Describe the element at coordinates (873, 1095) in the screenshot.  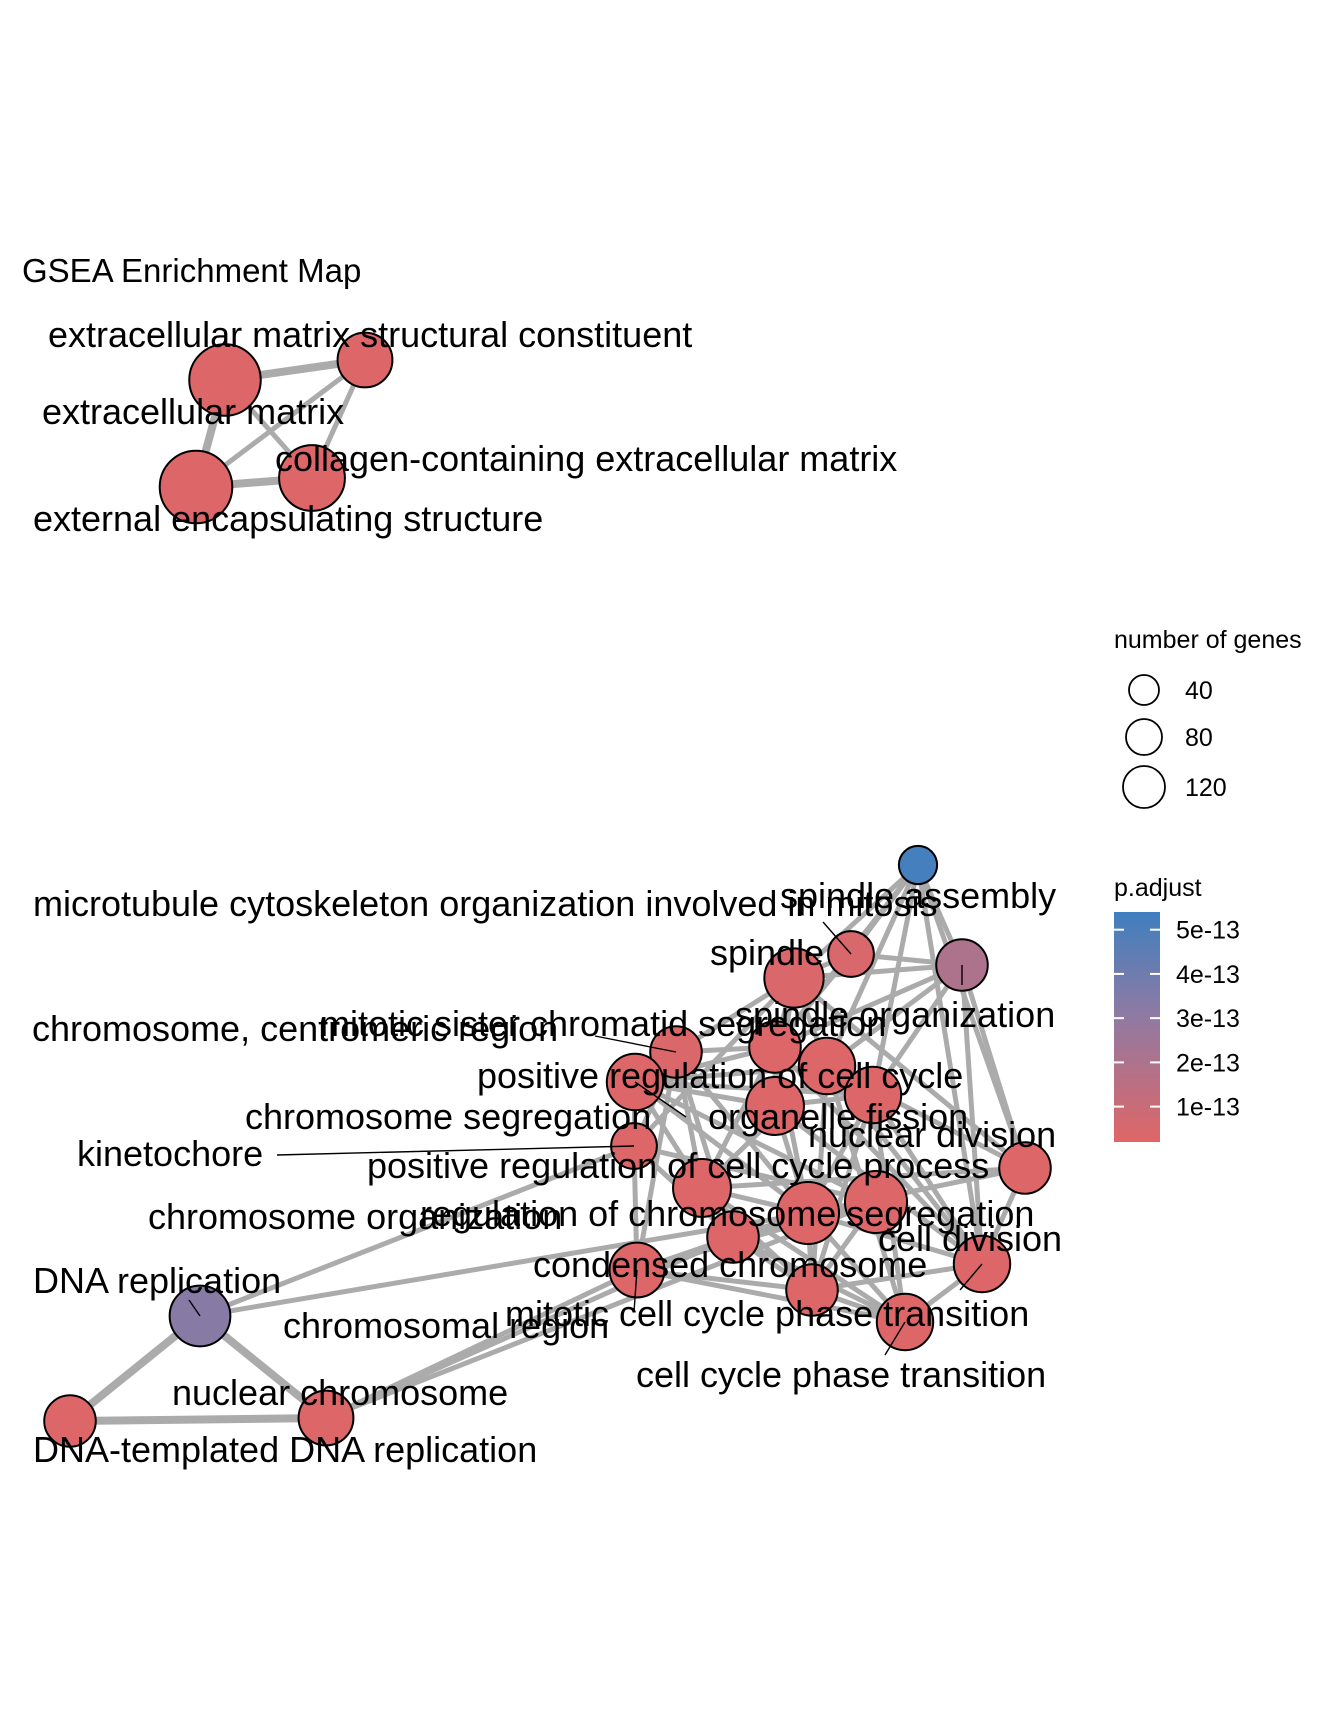
I see `node-nuc_div` at that location.